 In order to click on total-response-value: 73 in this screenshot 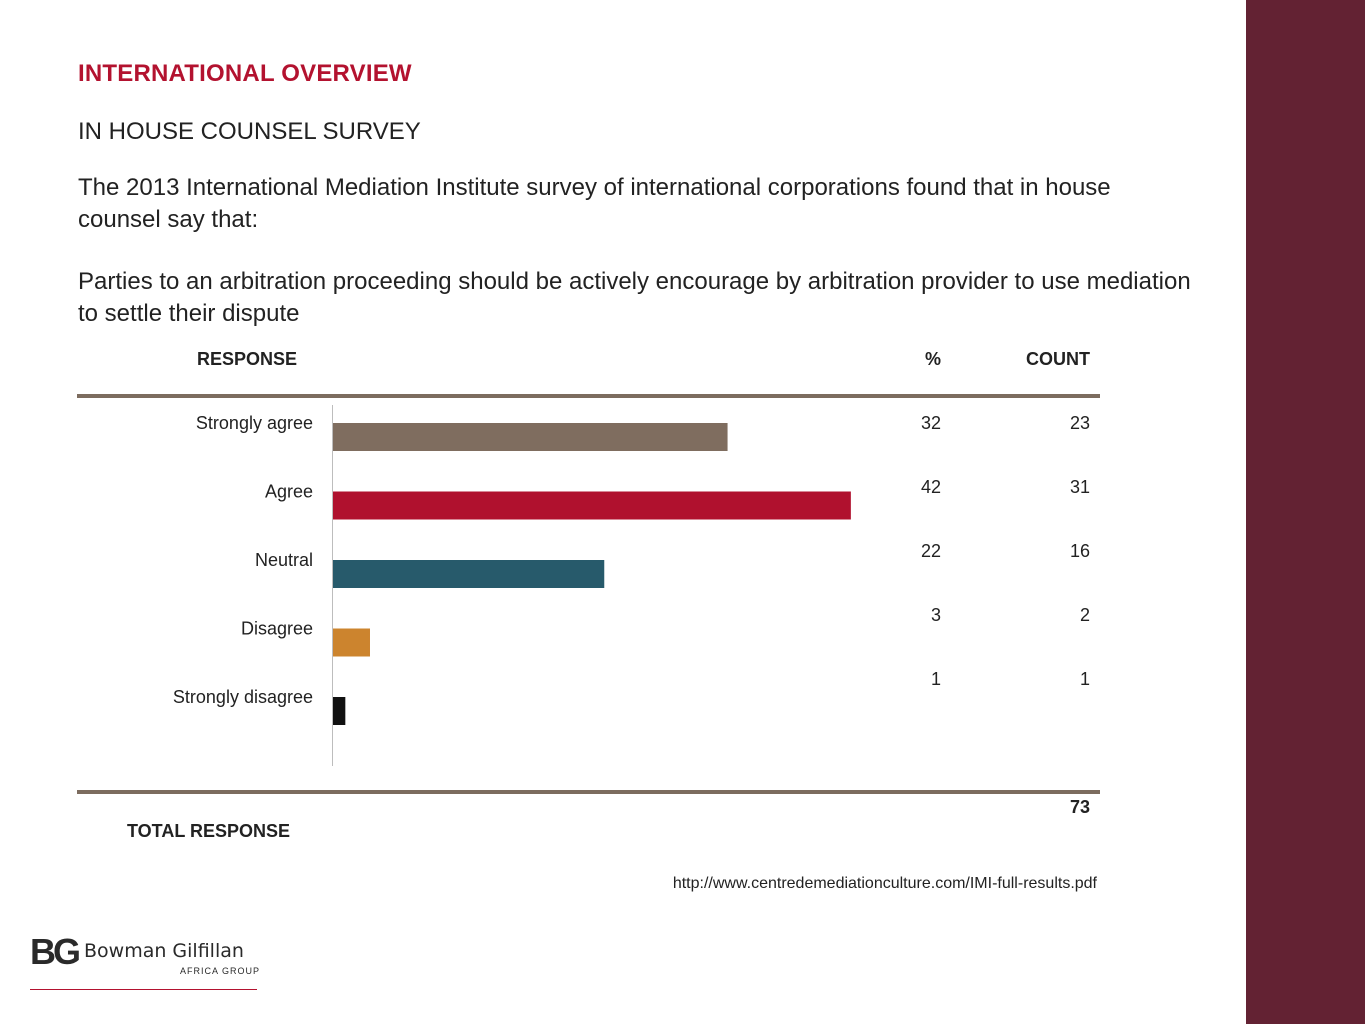, I will do `click(1079, 807)`.